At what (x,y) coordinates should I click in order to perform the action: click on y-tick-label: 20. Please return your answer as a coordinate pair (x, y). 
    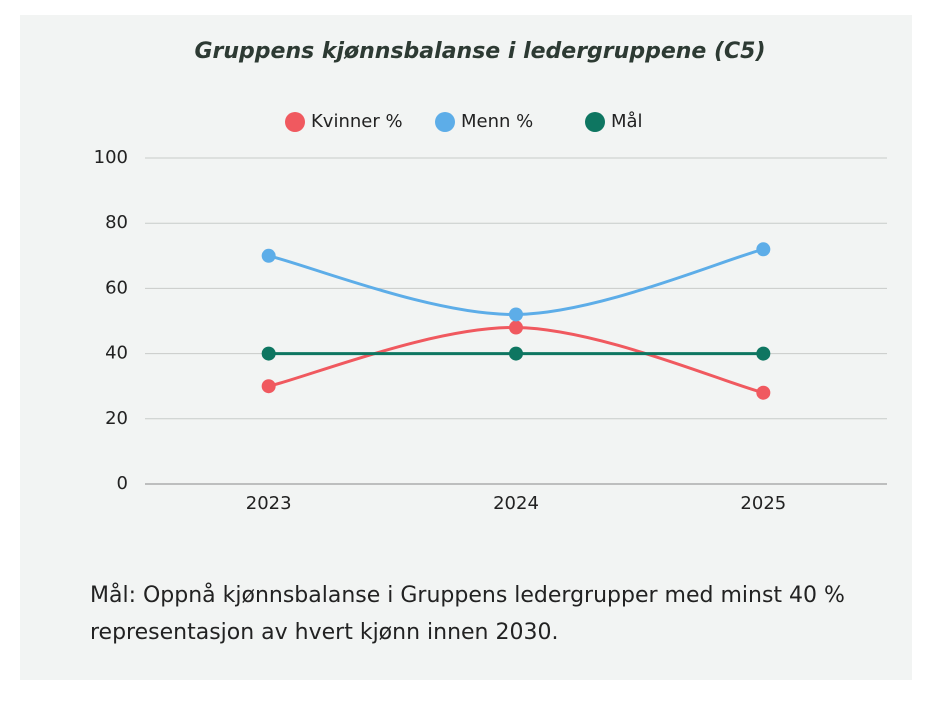
    Looking at the image, I should click on (116, 418).